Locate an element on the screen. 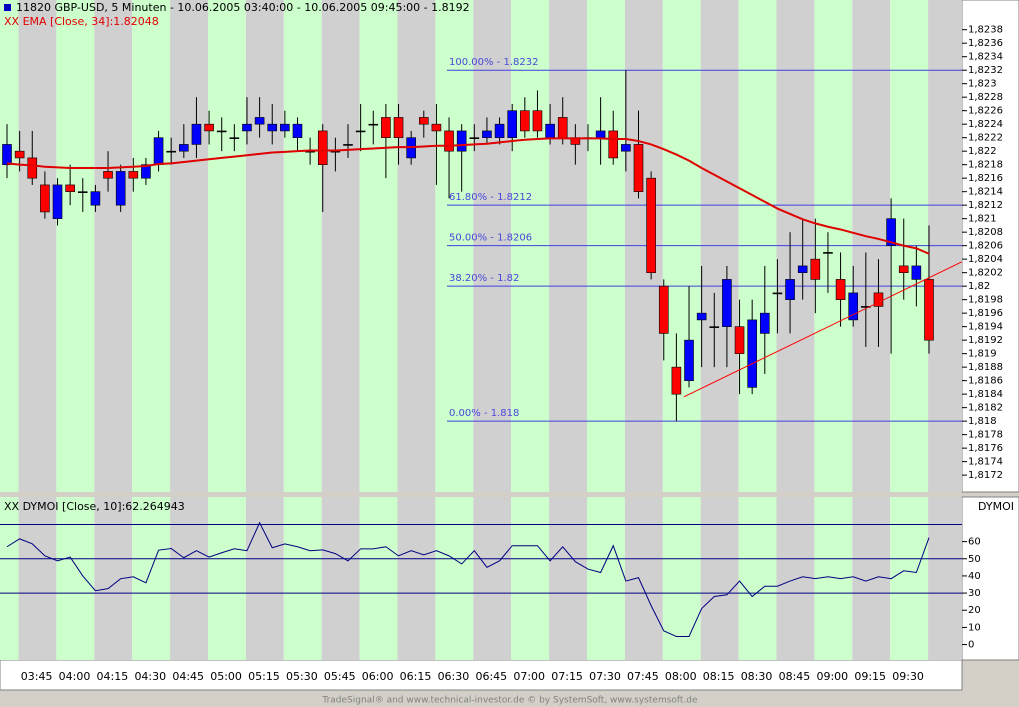 Image resolution: width=1019 pixels, height=707 pixels. x-tick-label: 06:15 is located at coordinates (416, 676).